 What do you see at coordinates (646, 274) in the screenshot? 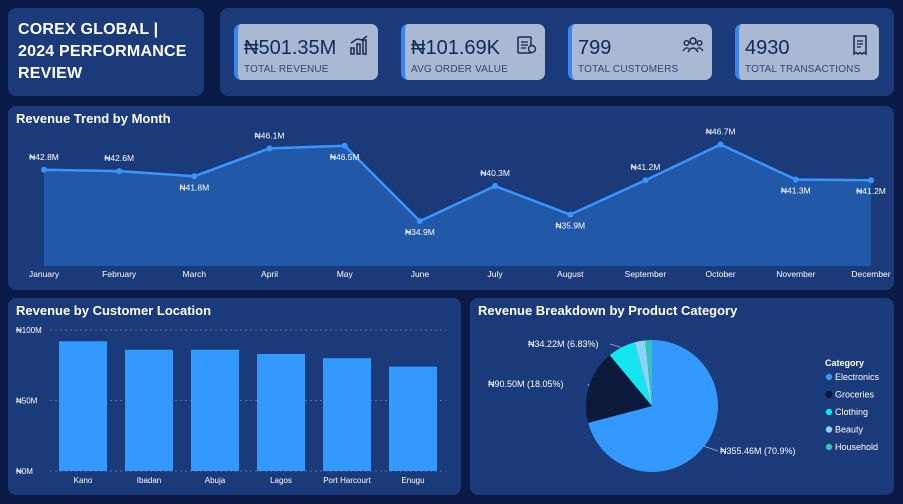
I see `trend-x-tick-label: September` at bounding box center [646, 274].